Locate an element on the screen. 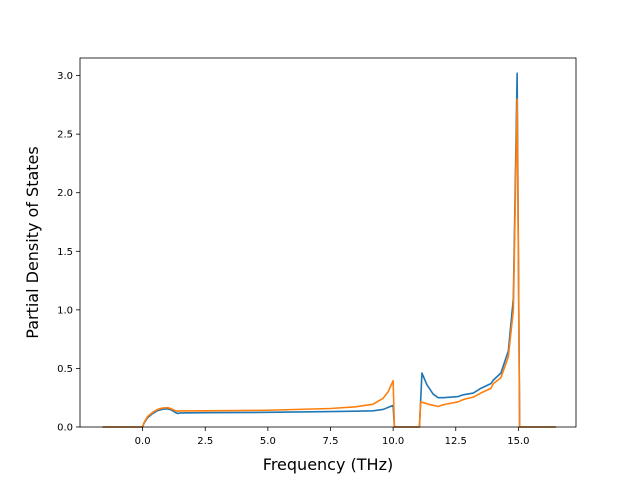  y-tick-label: 2.5 is located at coordinates (65, 135).